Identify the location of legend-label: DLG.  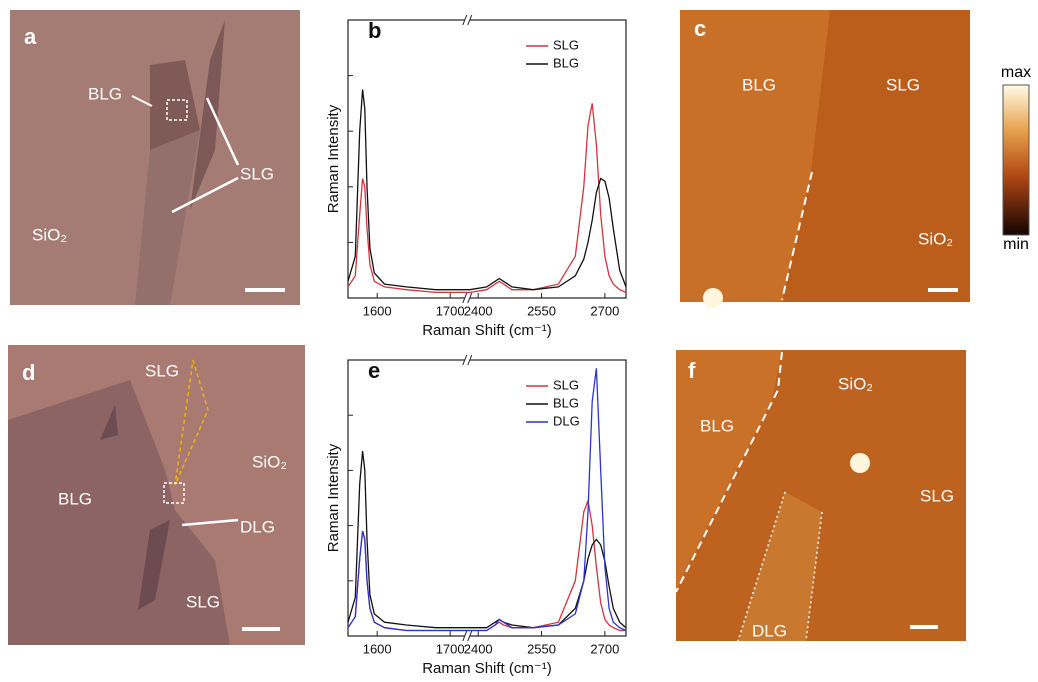
(566, 420).